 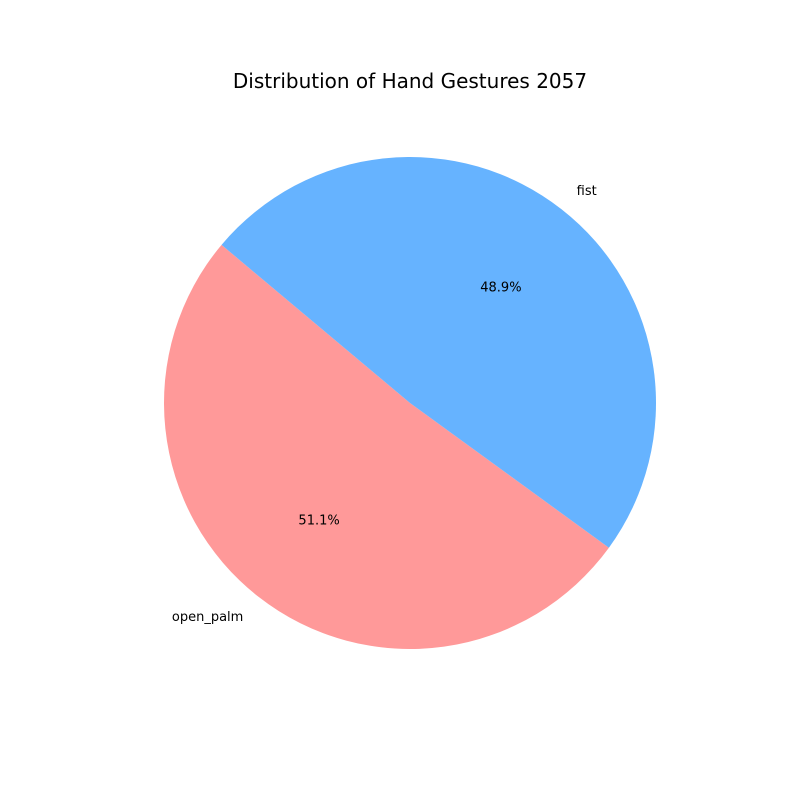 What do you see at coordinates (587, 191) in the screenshot?
I see `slice-label-fist: fist` at bounding box center [587, 191].